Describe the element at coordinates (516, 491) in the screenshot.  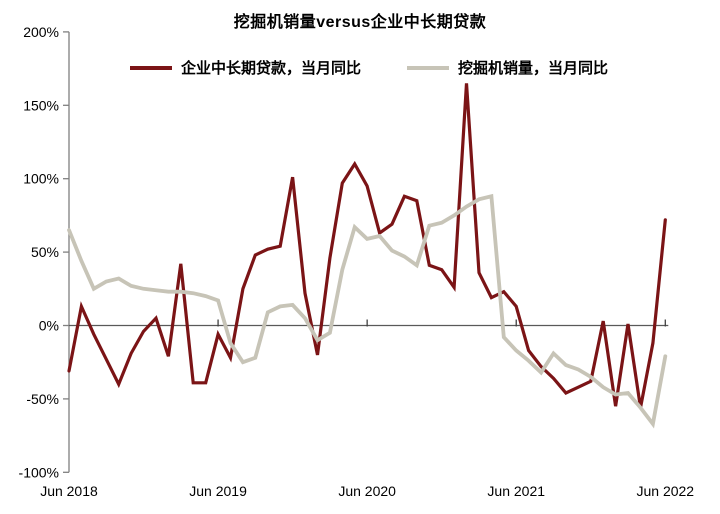
I see `x-axis-tick-label: Jun 2021` at that location.